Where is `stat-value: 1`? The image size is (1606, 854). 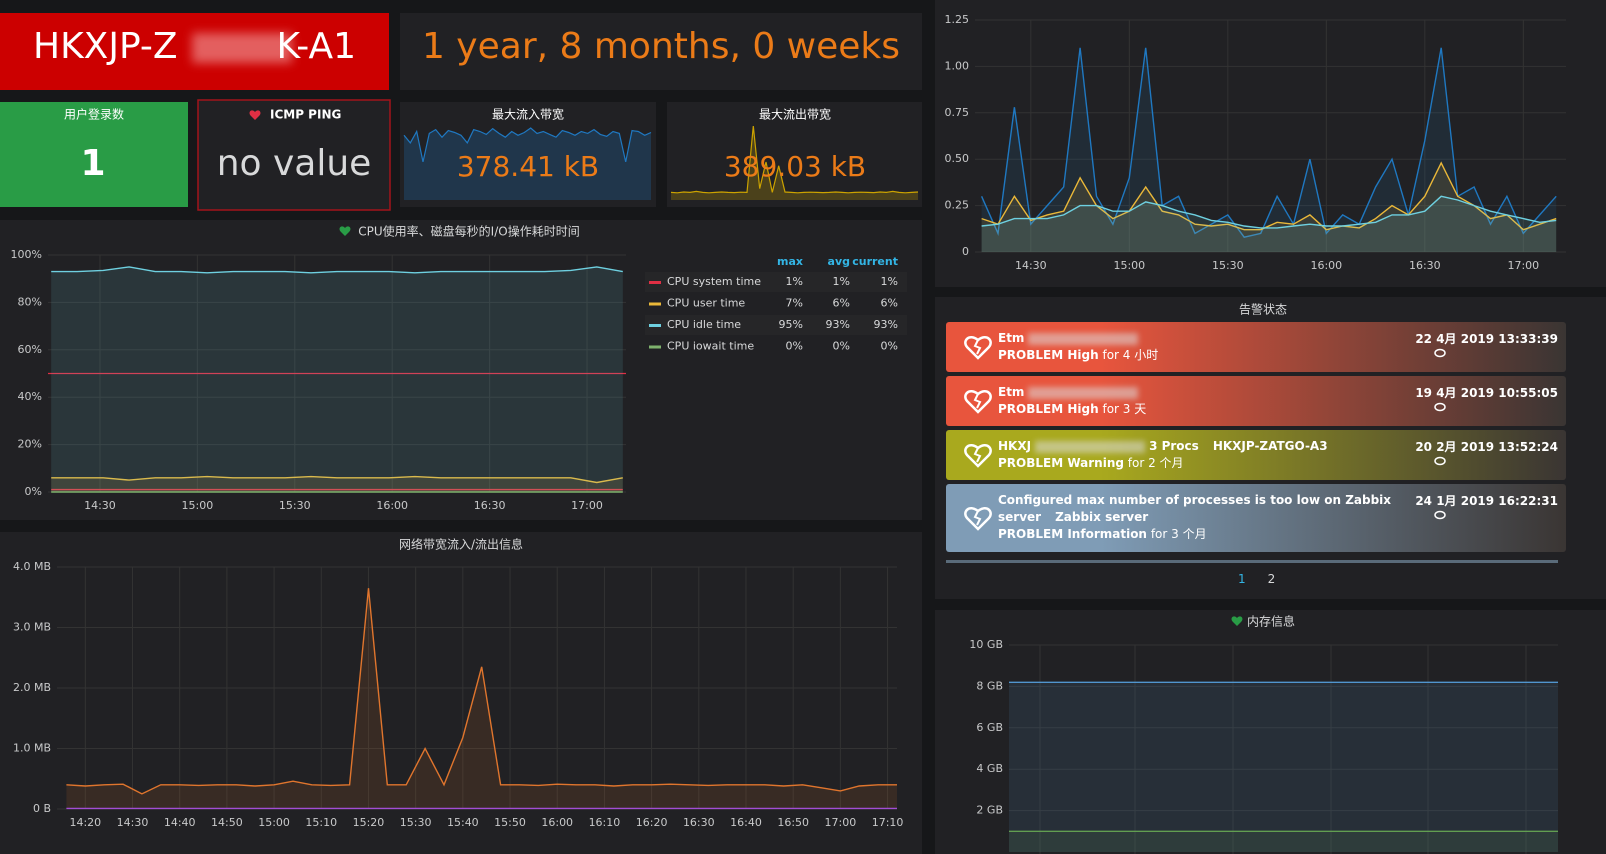 stat-value: 1 is located at coordinates (92, 163).